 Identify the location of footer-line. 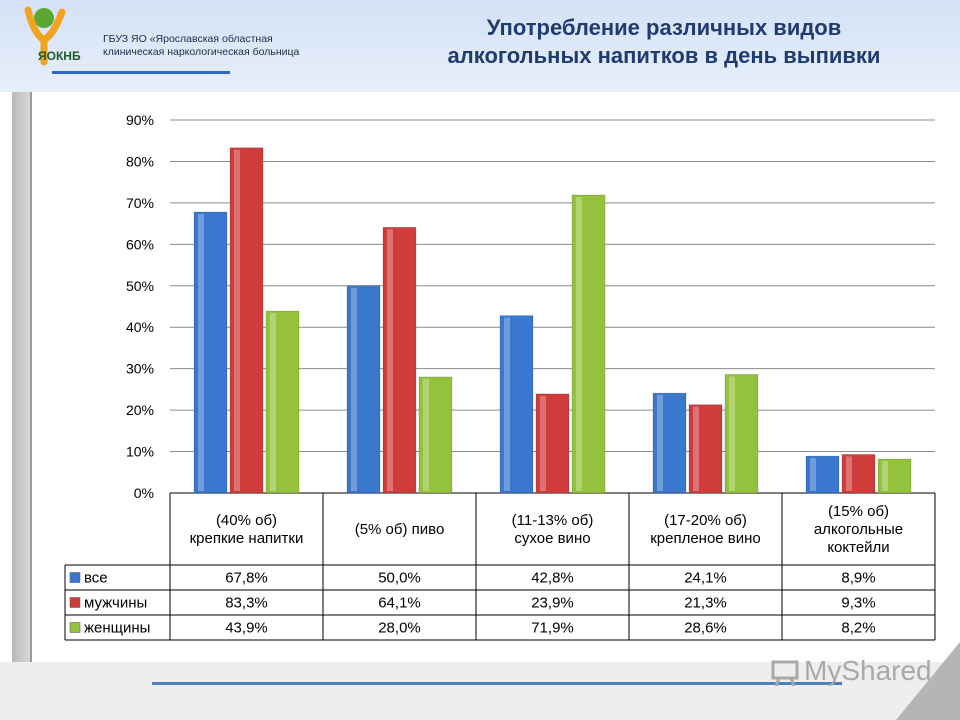
(497, 683).